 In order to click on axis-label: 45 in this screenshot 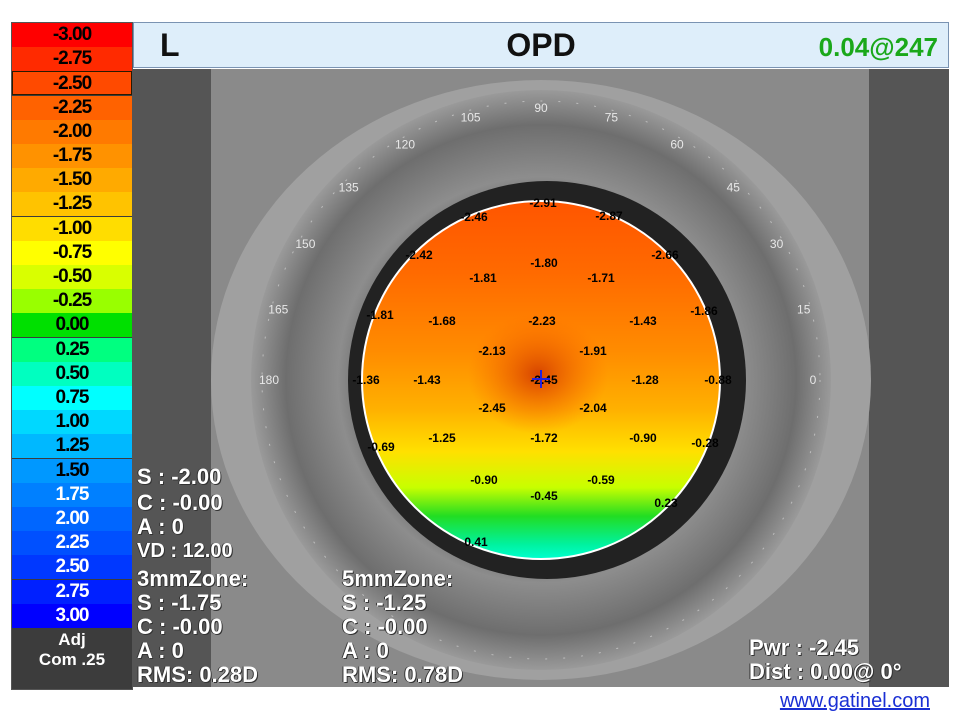, I will do `click(734, 188)`.